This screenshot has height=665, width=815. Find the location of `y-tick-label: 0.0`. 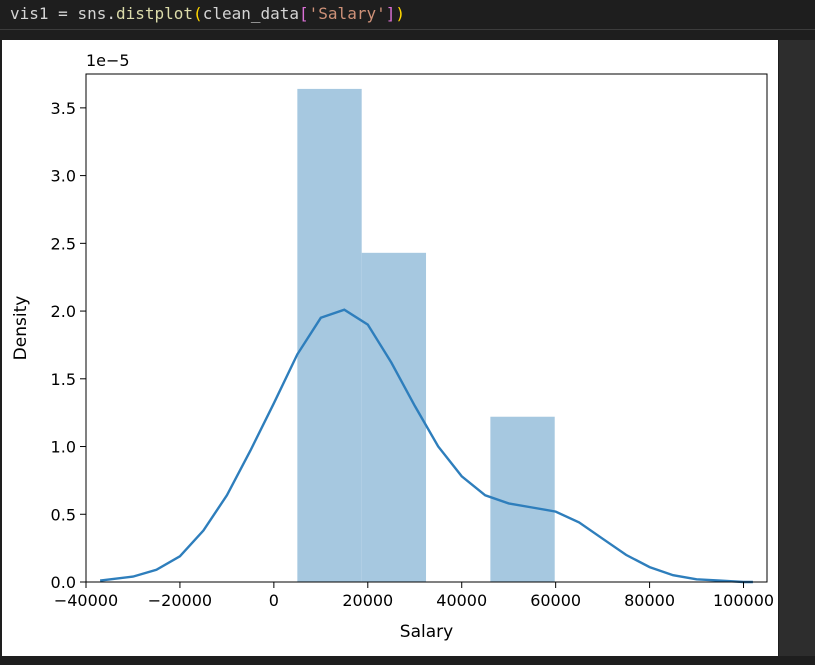

y-tick-label: 0.0 is located at coordinates (63, 582).